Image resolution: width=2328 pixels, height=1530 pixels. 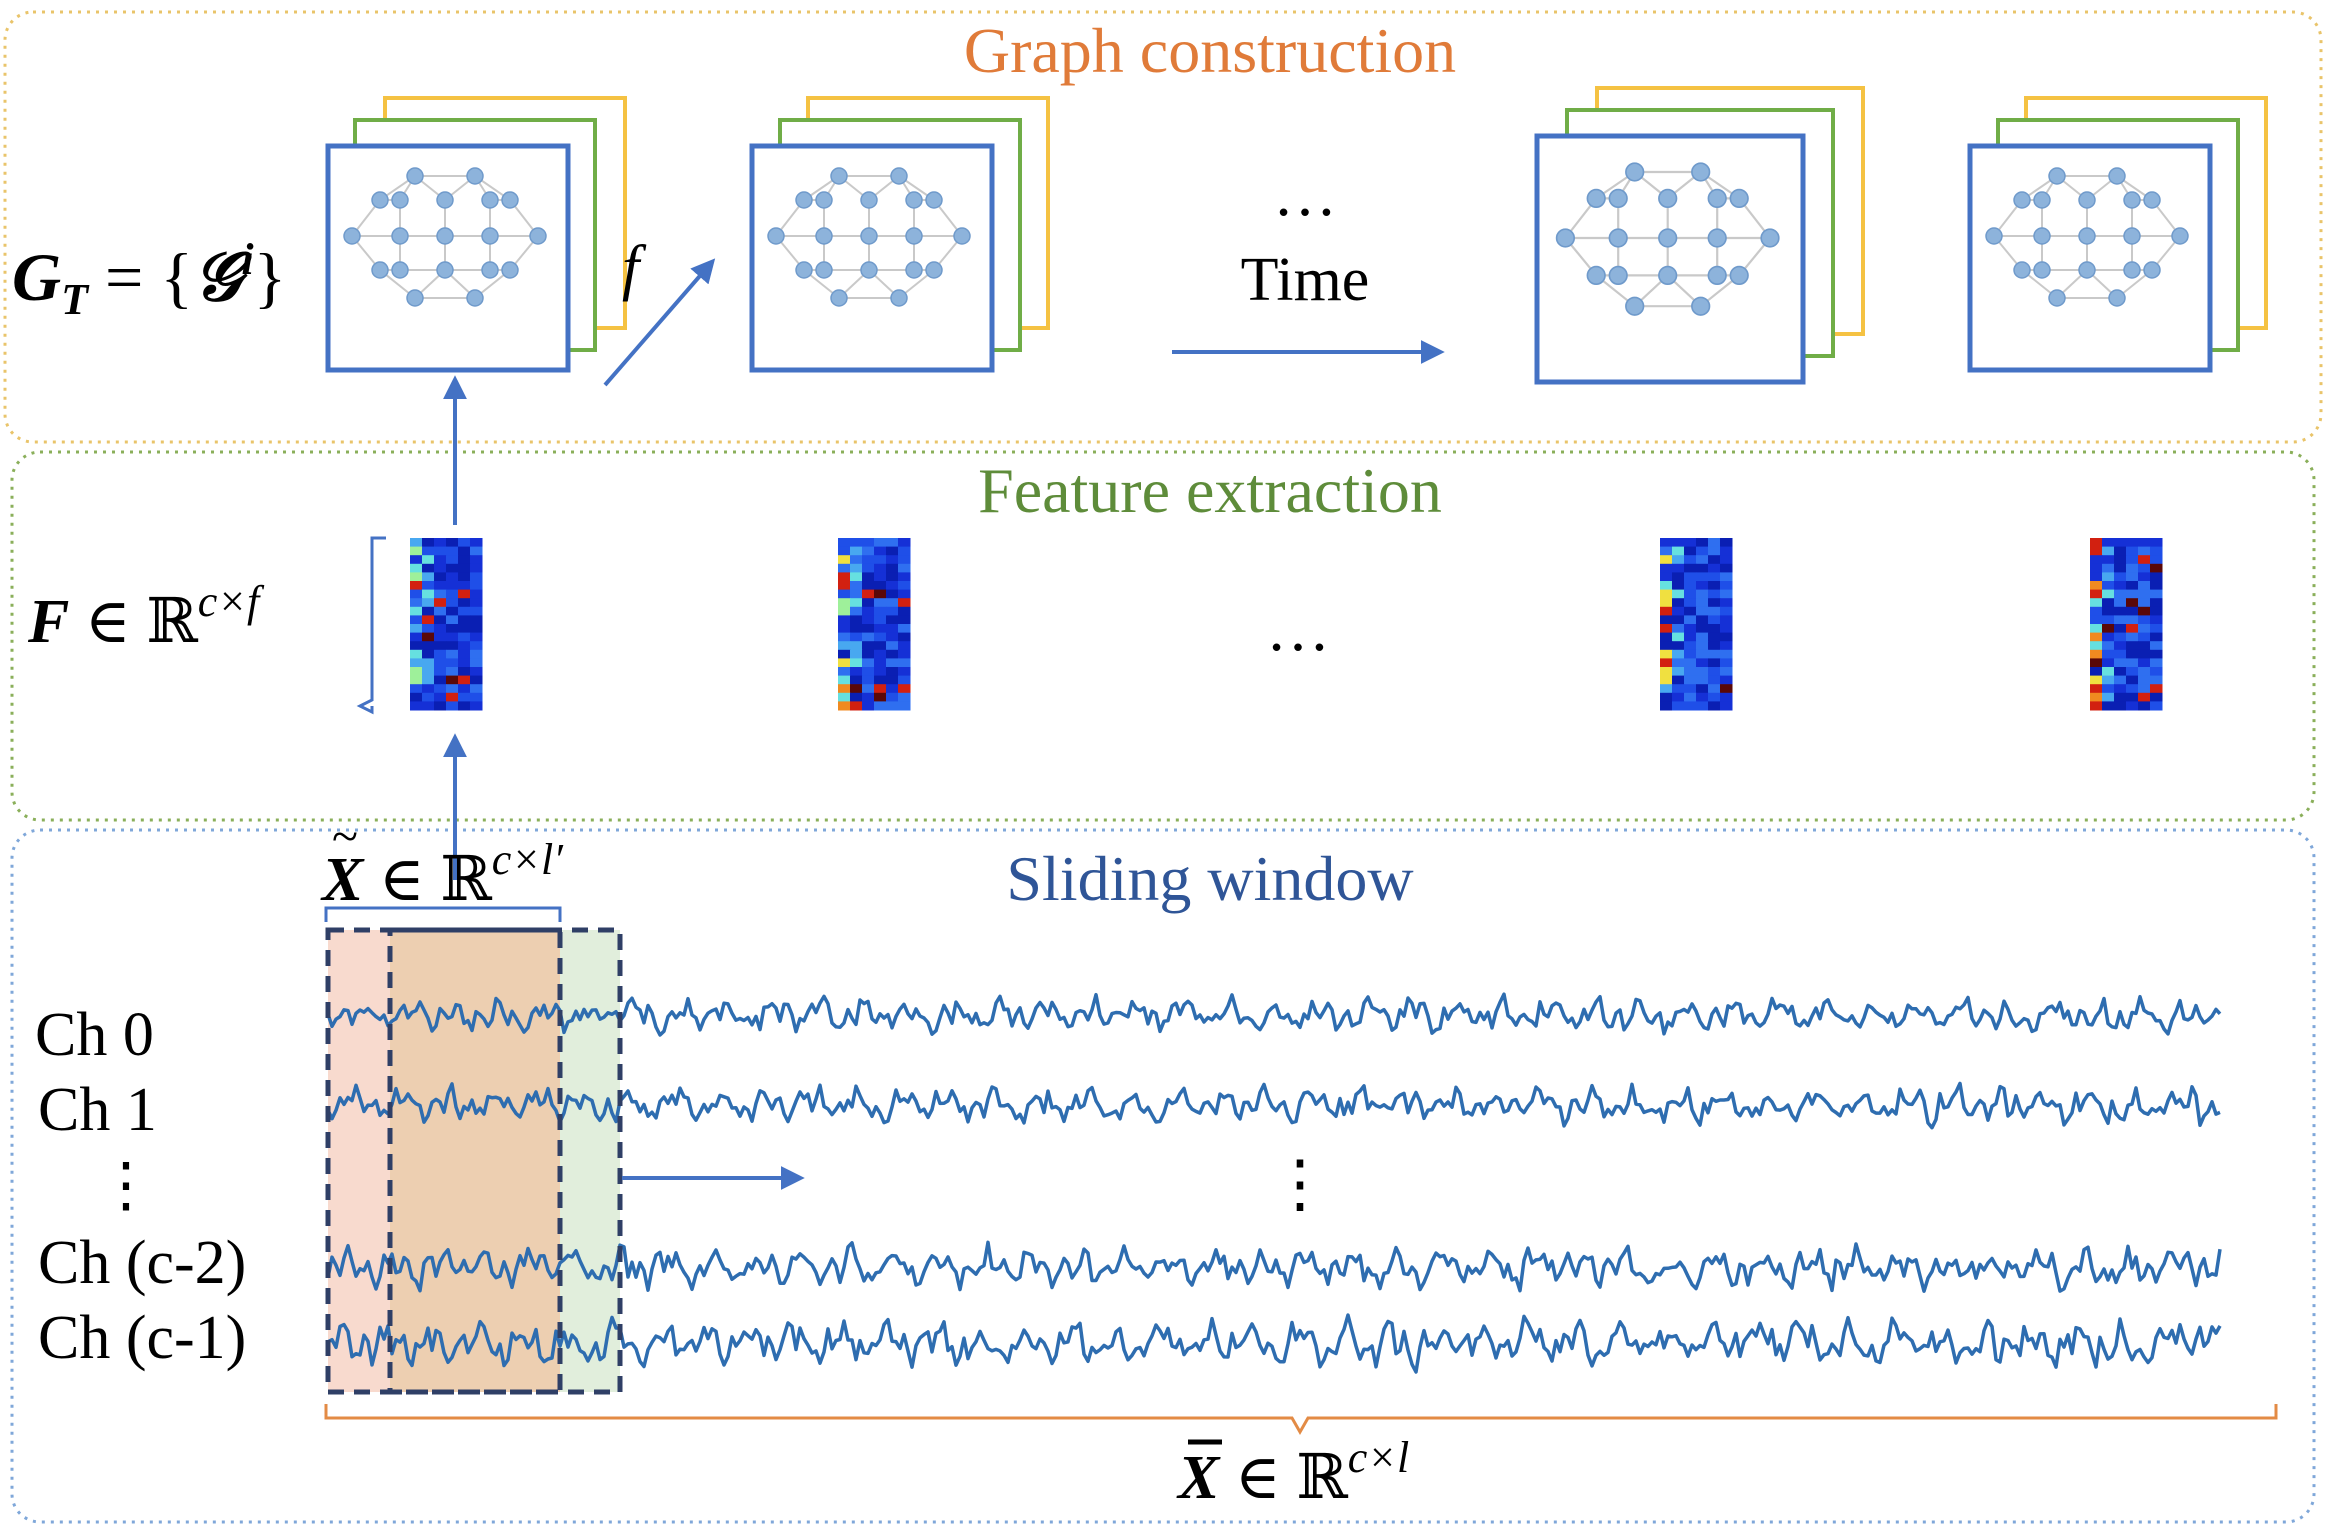 What do you see at coordinates (1301, 1420) in the screenshot?
I see `full-signal-brace` at bounding box center [1301, 1420].